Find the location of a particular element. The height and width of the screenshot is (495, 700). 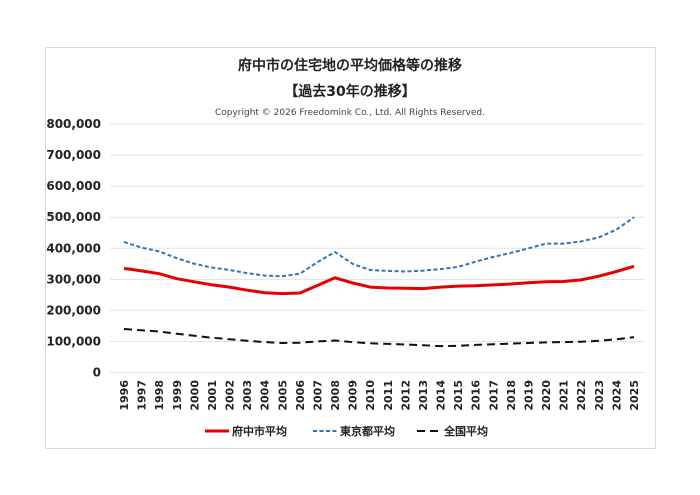

x-tick-label: 2014 is located at coordinates (441, 395).